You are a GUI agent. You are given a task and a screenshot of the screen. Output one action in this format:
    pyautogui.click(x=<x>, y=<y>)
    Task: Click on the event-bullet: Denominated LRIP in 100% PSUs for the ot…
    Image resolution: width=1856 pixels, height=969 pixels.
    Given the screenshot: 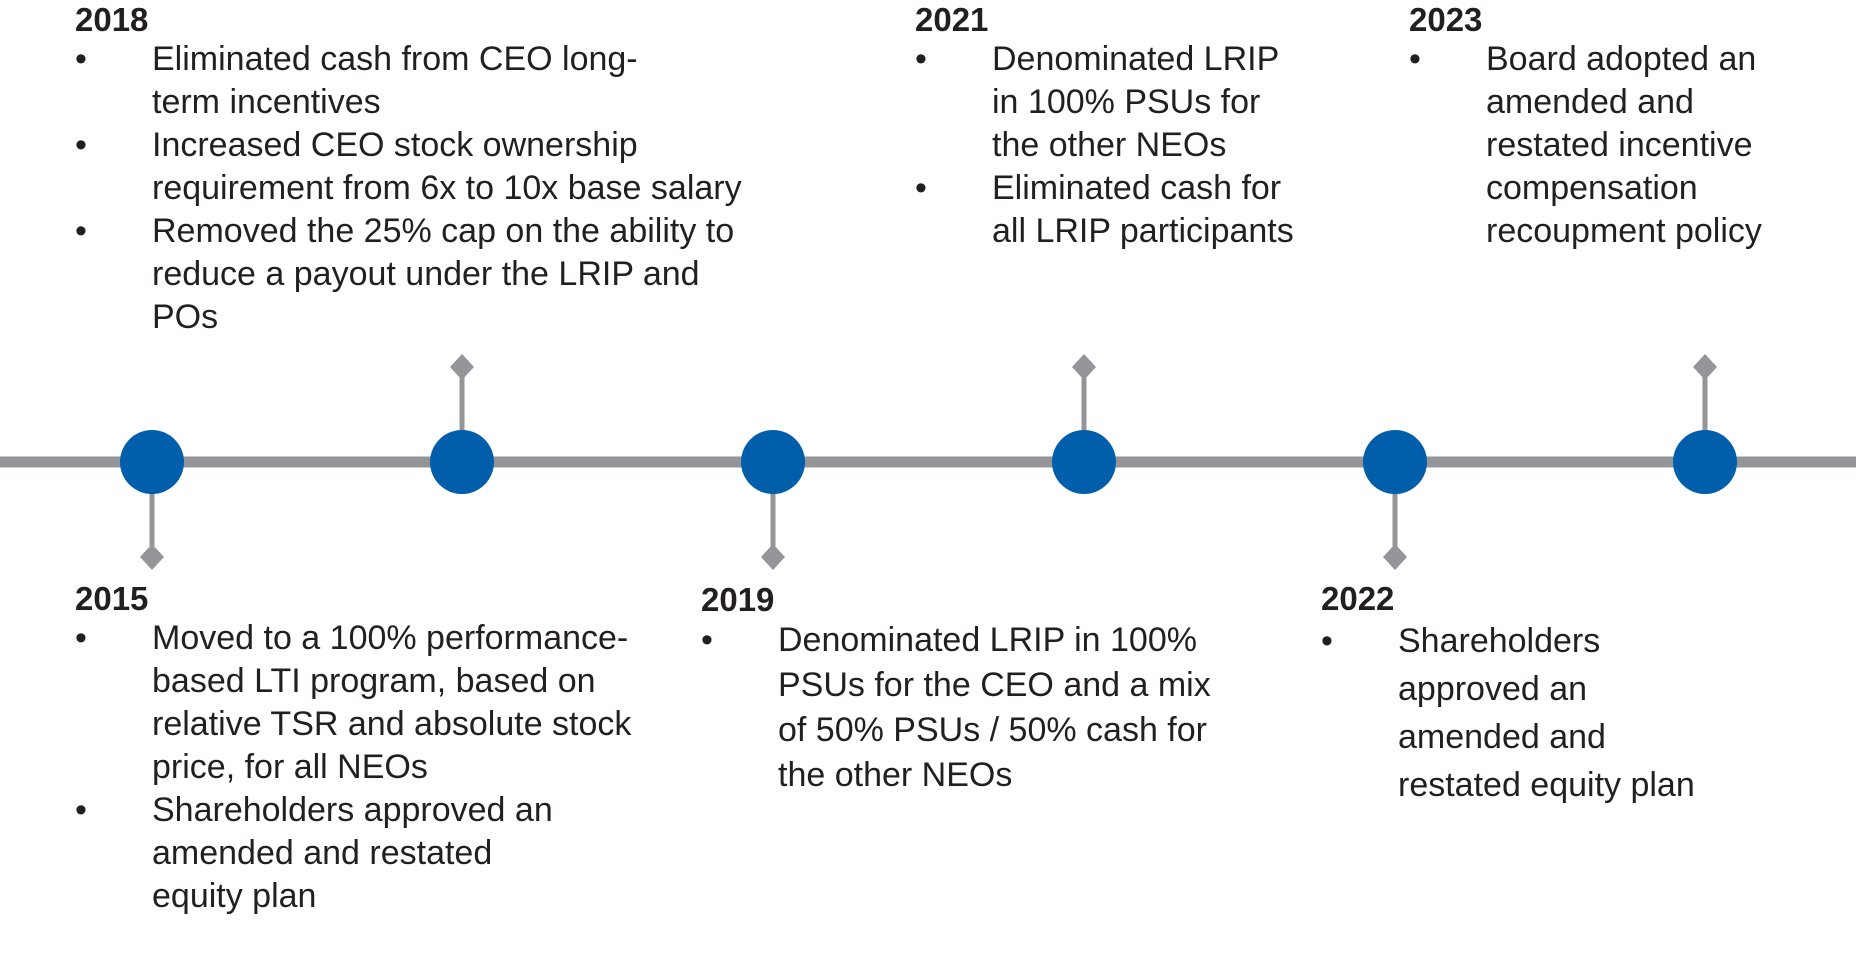 What is the action you would take?
    pyautogui.click(x=1103, y=102)
    